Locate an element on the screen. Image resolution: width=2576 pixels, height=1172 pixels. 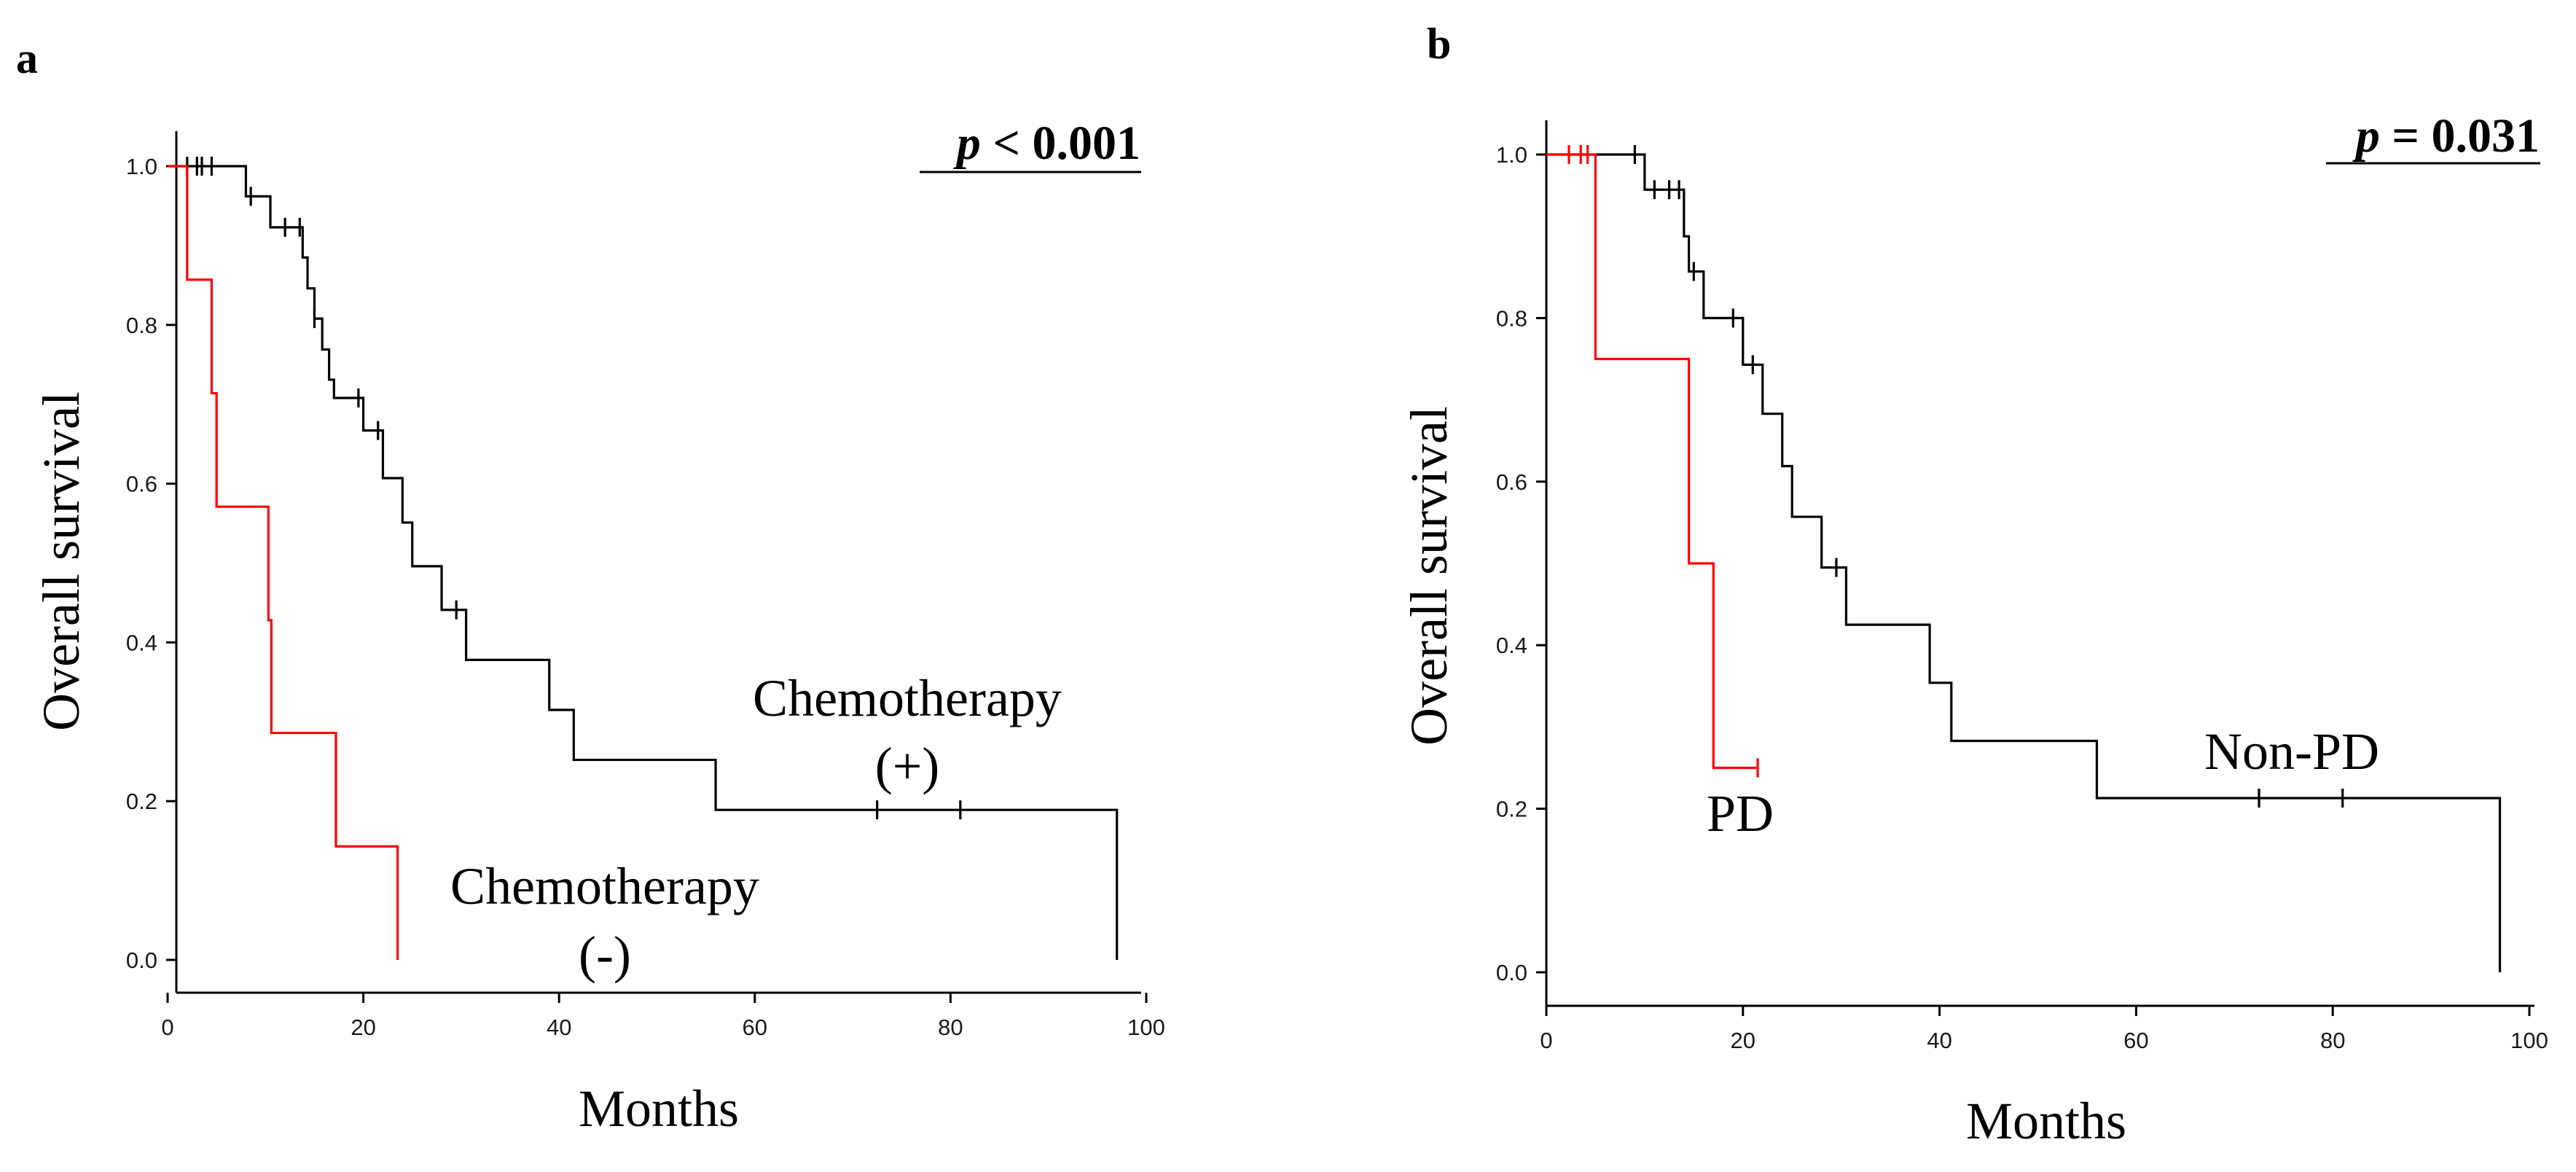
panel-a-label-chemo-minus-line2: (-) is located at coordinates (605, 955).